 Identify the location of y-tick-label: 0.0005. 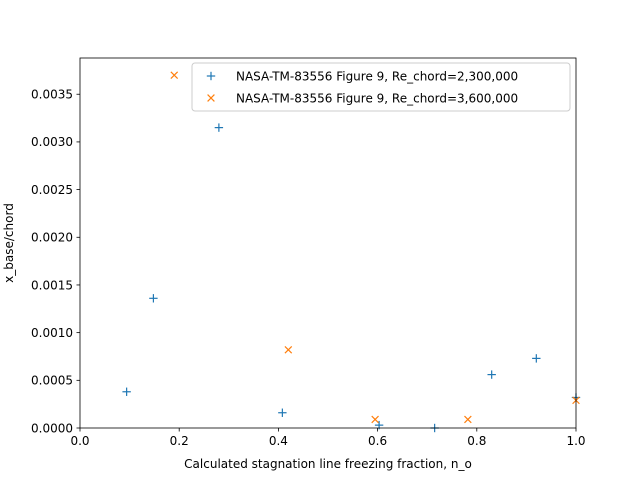
(52, 381).